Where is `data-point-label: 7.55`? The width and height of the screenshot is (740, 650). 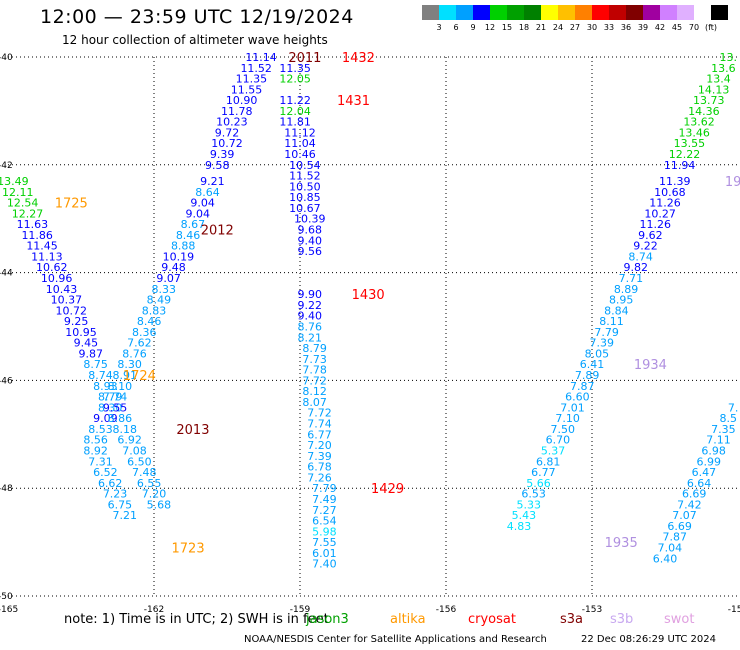 data-point-label: 7.55 is located at coordinates (324, 542).